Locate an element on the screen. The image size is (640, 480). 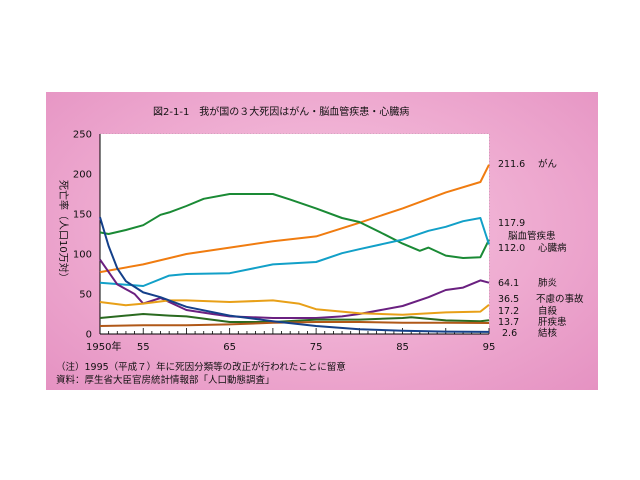
series-name-label: 肺炎 is located at coordinates (548, 283).